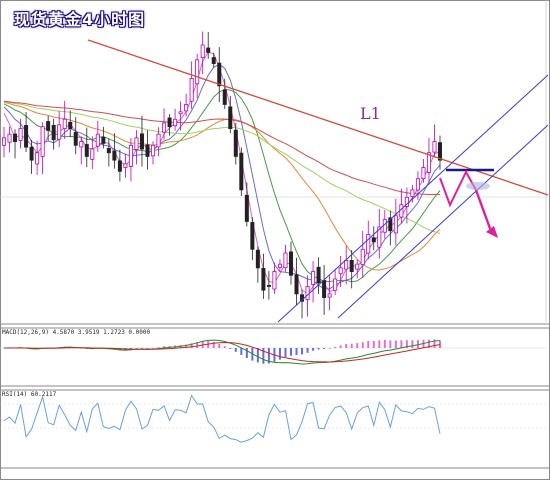  I want to click on macd-pane, so click(275, 344).